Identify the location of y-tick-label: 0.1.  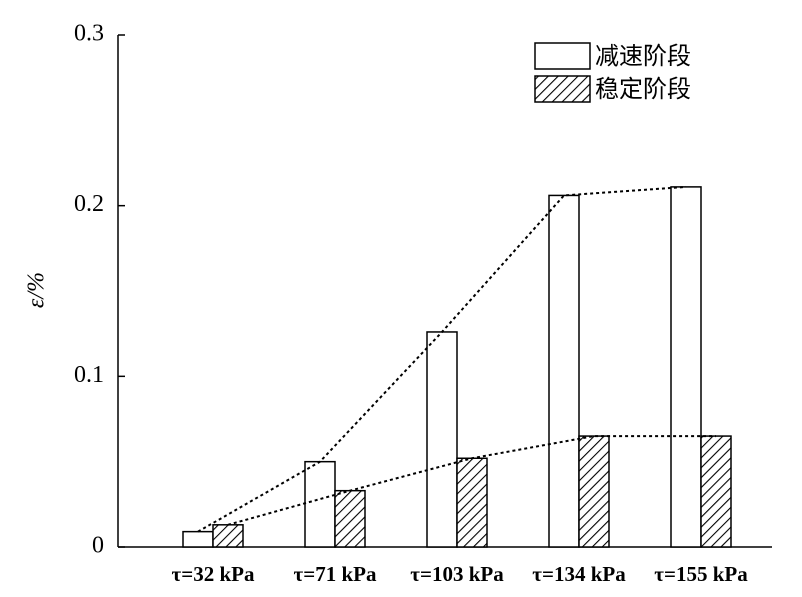
(89, 375).